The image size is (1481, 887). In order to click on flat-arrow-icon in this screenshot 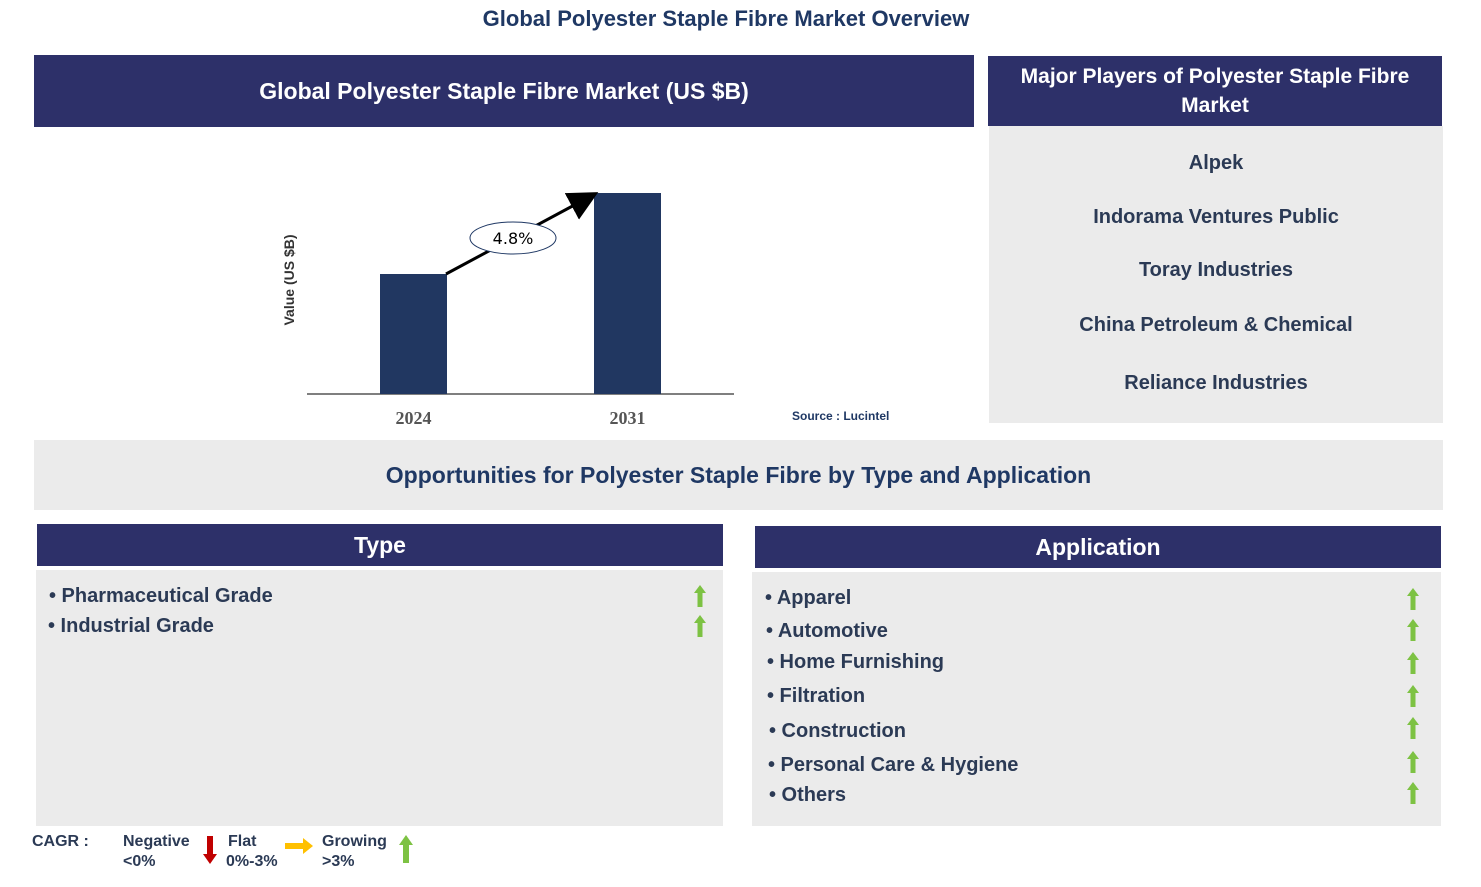, I will do `click(299, 846)`.